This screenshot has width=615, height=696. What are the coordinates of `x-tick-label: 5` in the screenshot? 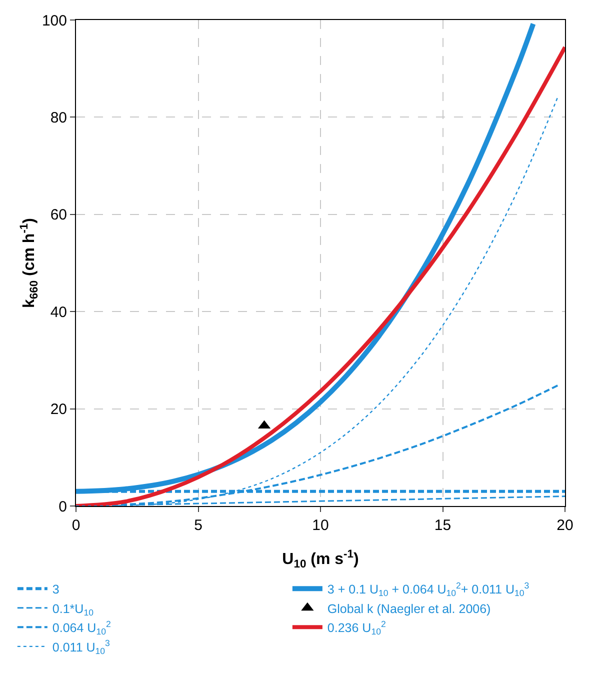 It's located at (198, 525).